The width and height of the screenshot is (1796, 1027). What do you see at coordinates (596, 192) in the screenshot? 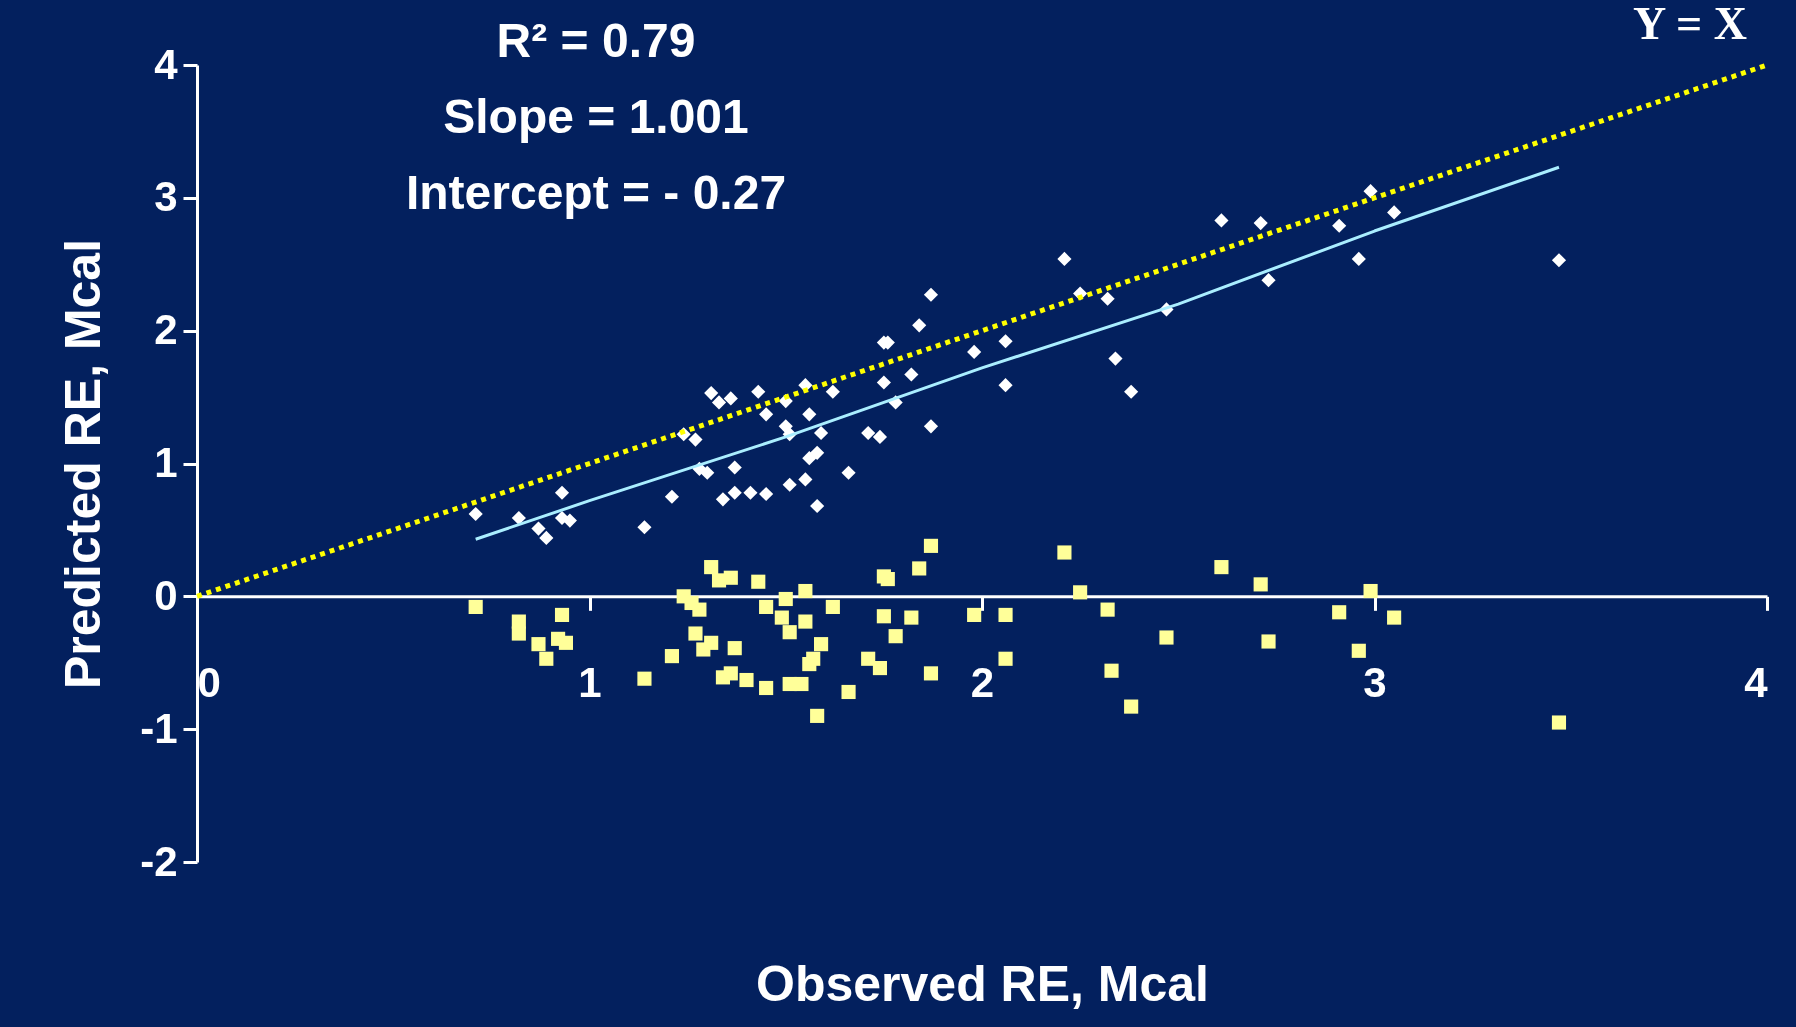
I see `annotation: Intercept = - 0.27` at bounding box center [596, 192].